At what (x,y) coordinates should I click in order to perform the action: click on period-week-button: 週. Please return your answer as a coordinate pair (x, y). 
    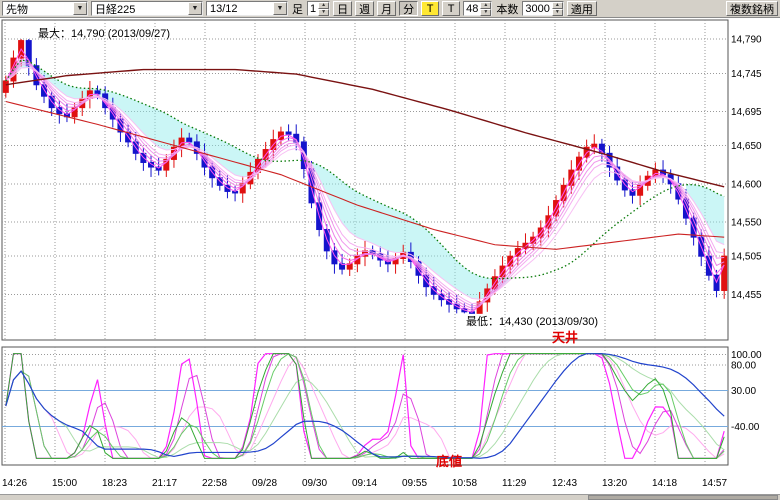
    Looking at the image, I should click on (365, 8).